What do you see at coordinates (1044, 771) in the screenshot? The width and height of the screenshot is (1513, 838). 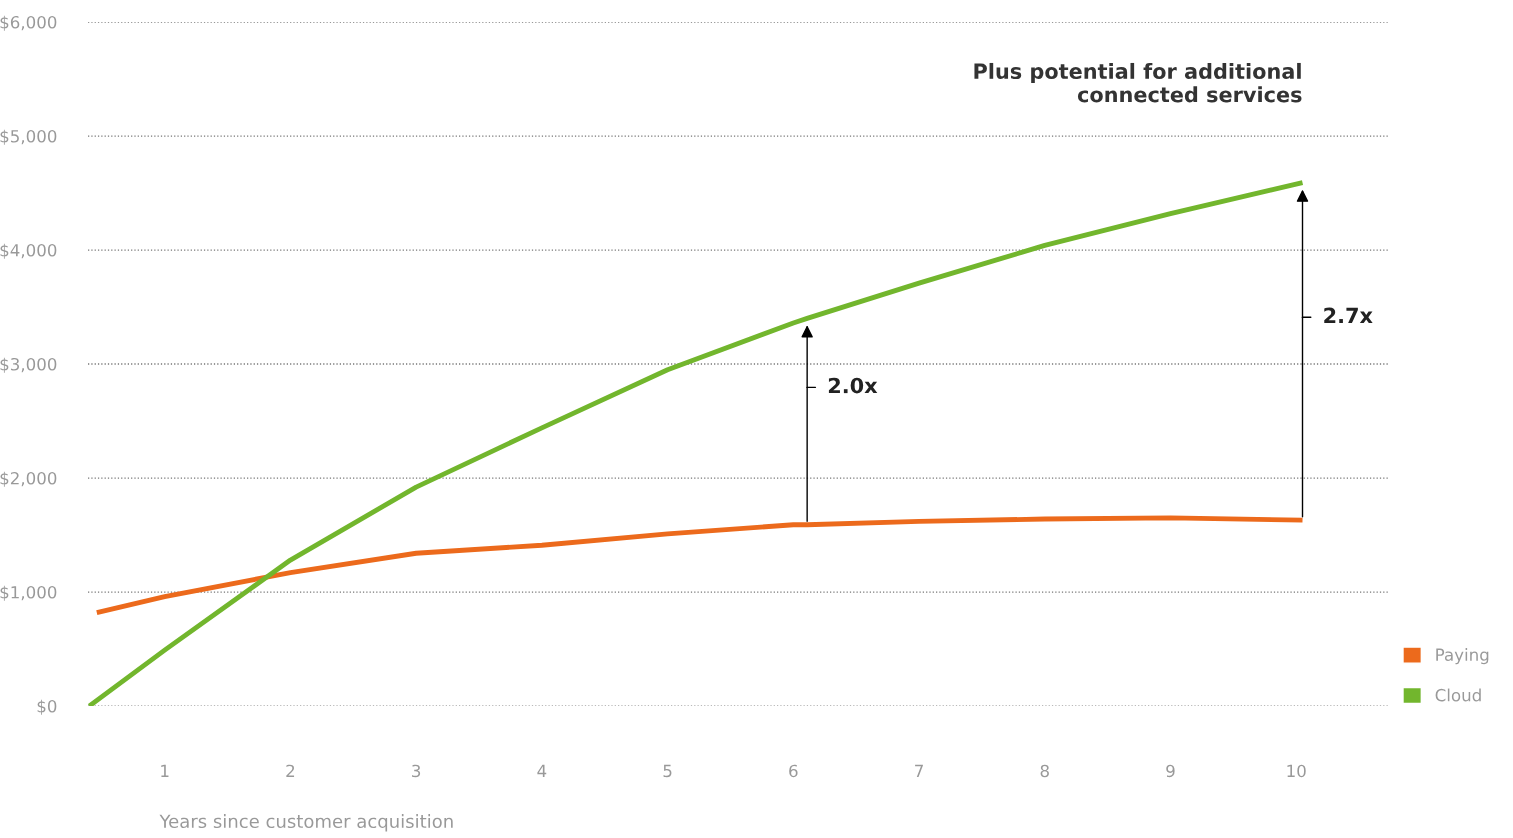 I see `x-tick-label: 8` at bounding box center [1044, 771].